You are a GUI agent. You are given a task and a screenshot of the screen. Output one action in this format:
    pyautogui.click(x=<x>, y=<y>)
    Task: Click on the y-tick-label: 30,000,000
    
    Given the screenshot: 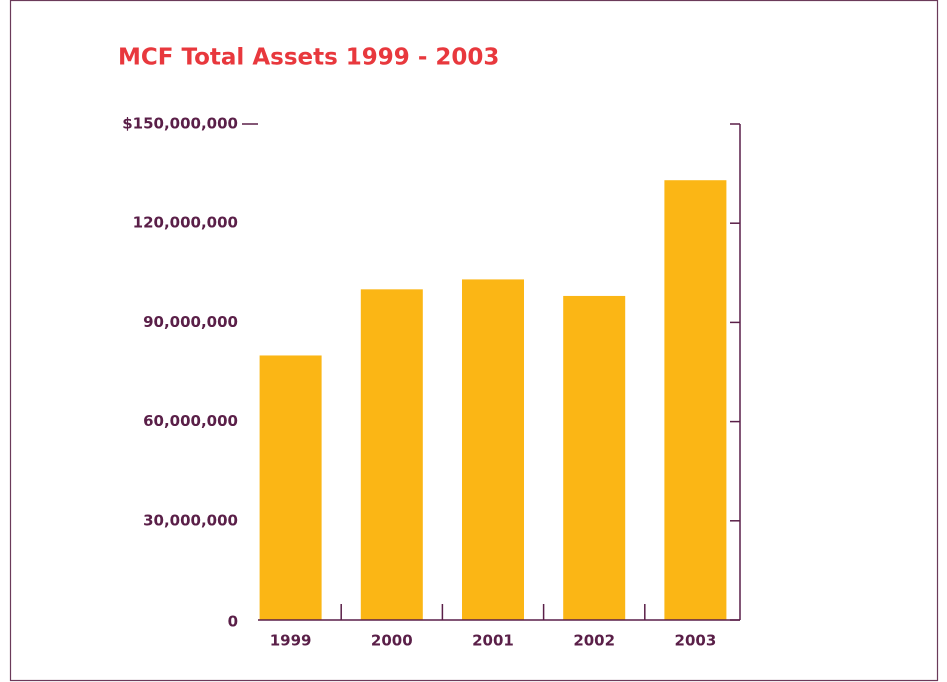 What is the action you would take?
    pyautogui.click(x=190, y=520)
    